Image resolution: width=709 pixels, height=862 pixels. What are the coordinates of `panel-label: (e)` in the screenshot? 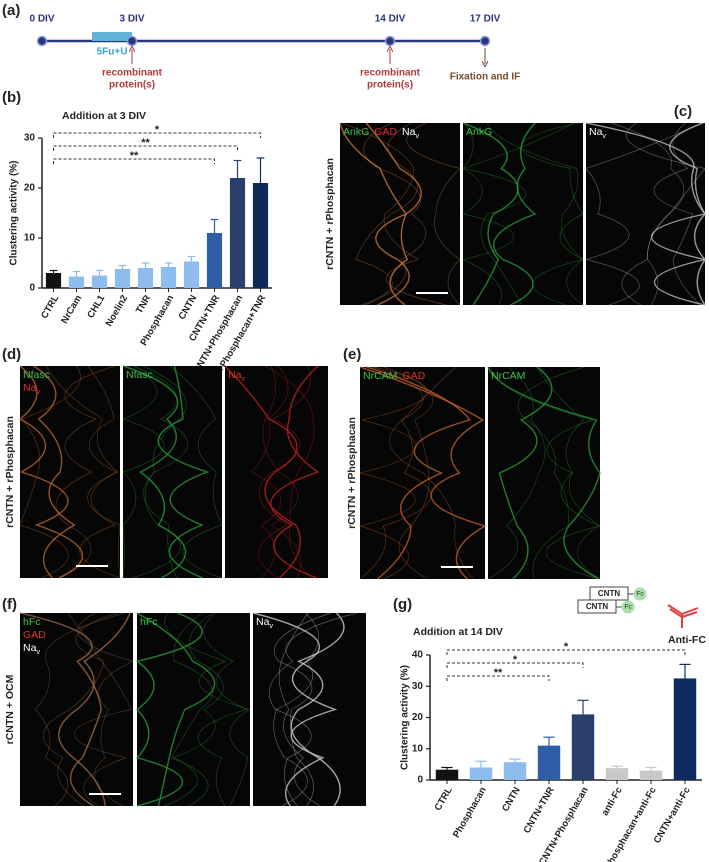 It's located at (352, 354).